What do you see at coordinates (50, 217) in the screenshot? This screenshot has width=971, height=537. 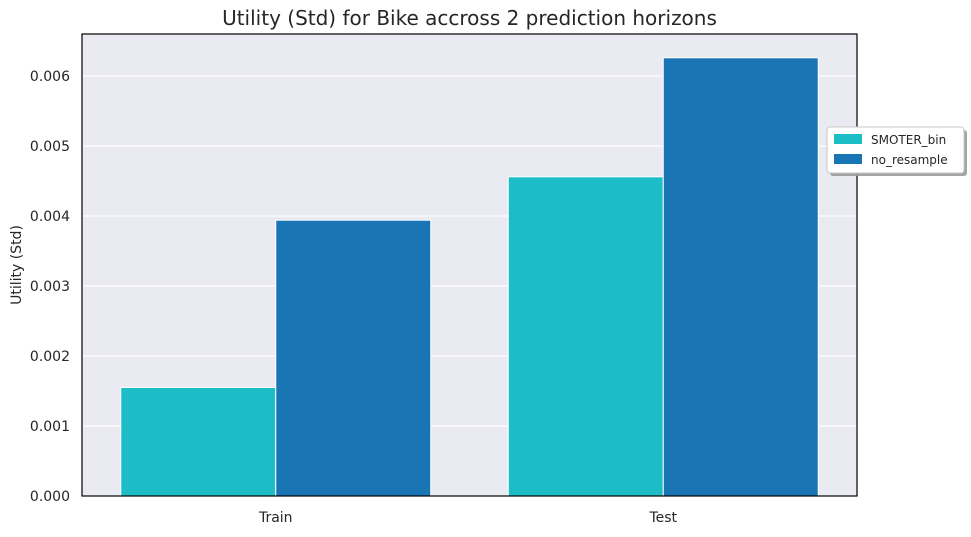 I see `y-tick-label: 0.004` at bounding box center [50, 217].